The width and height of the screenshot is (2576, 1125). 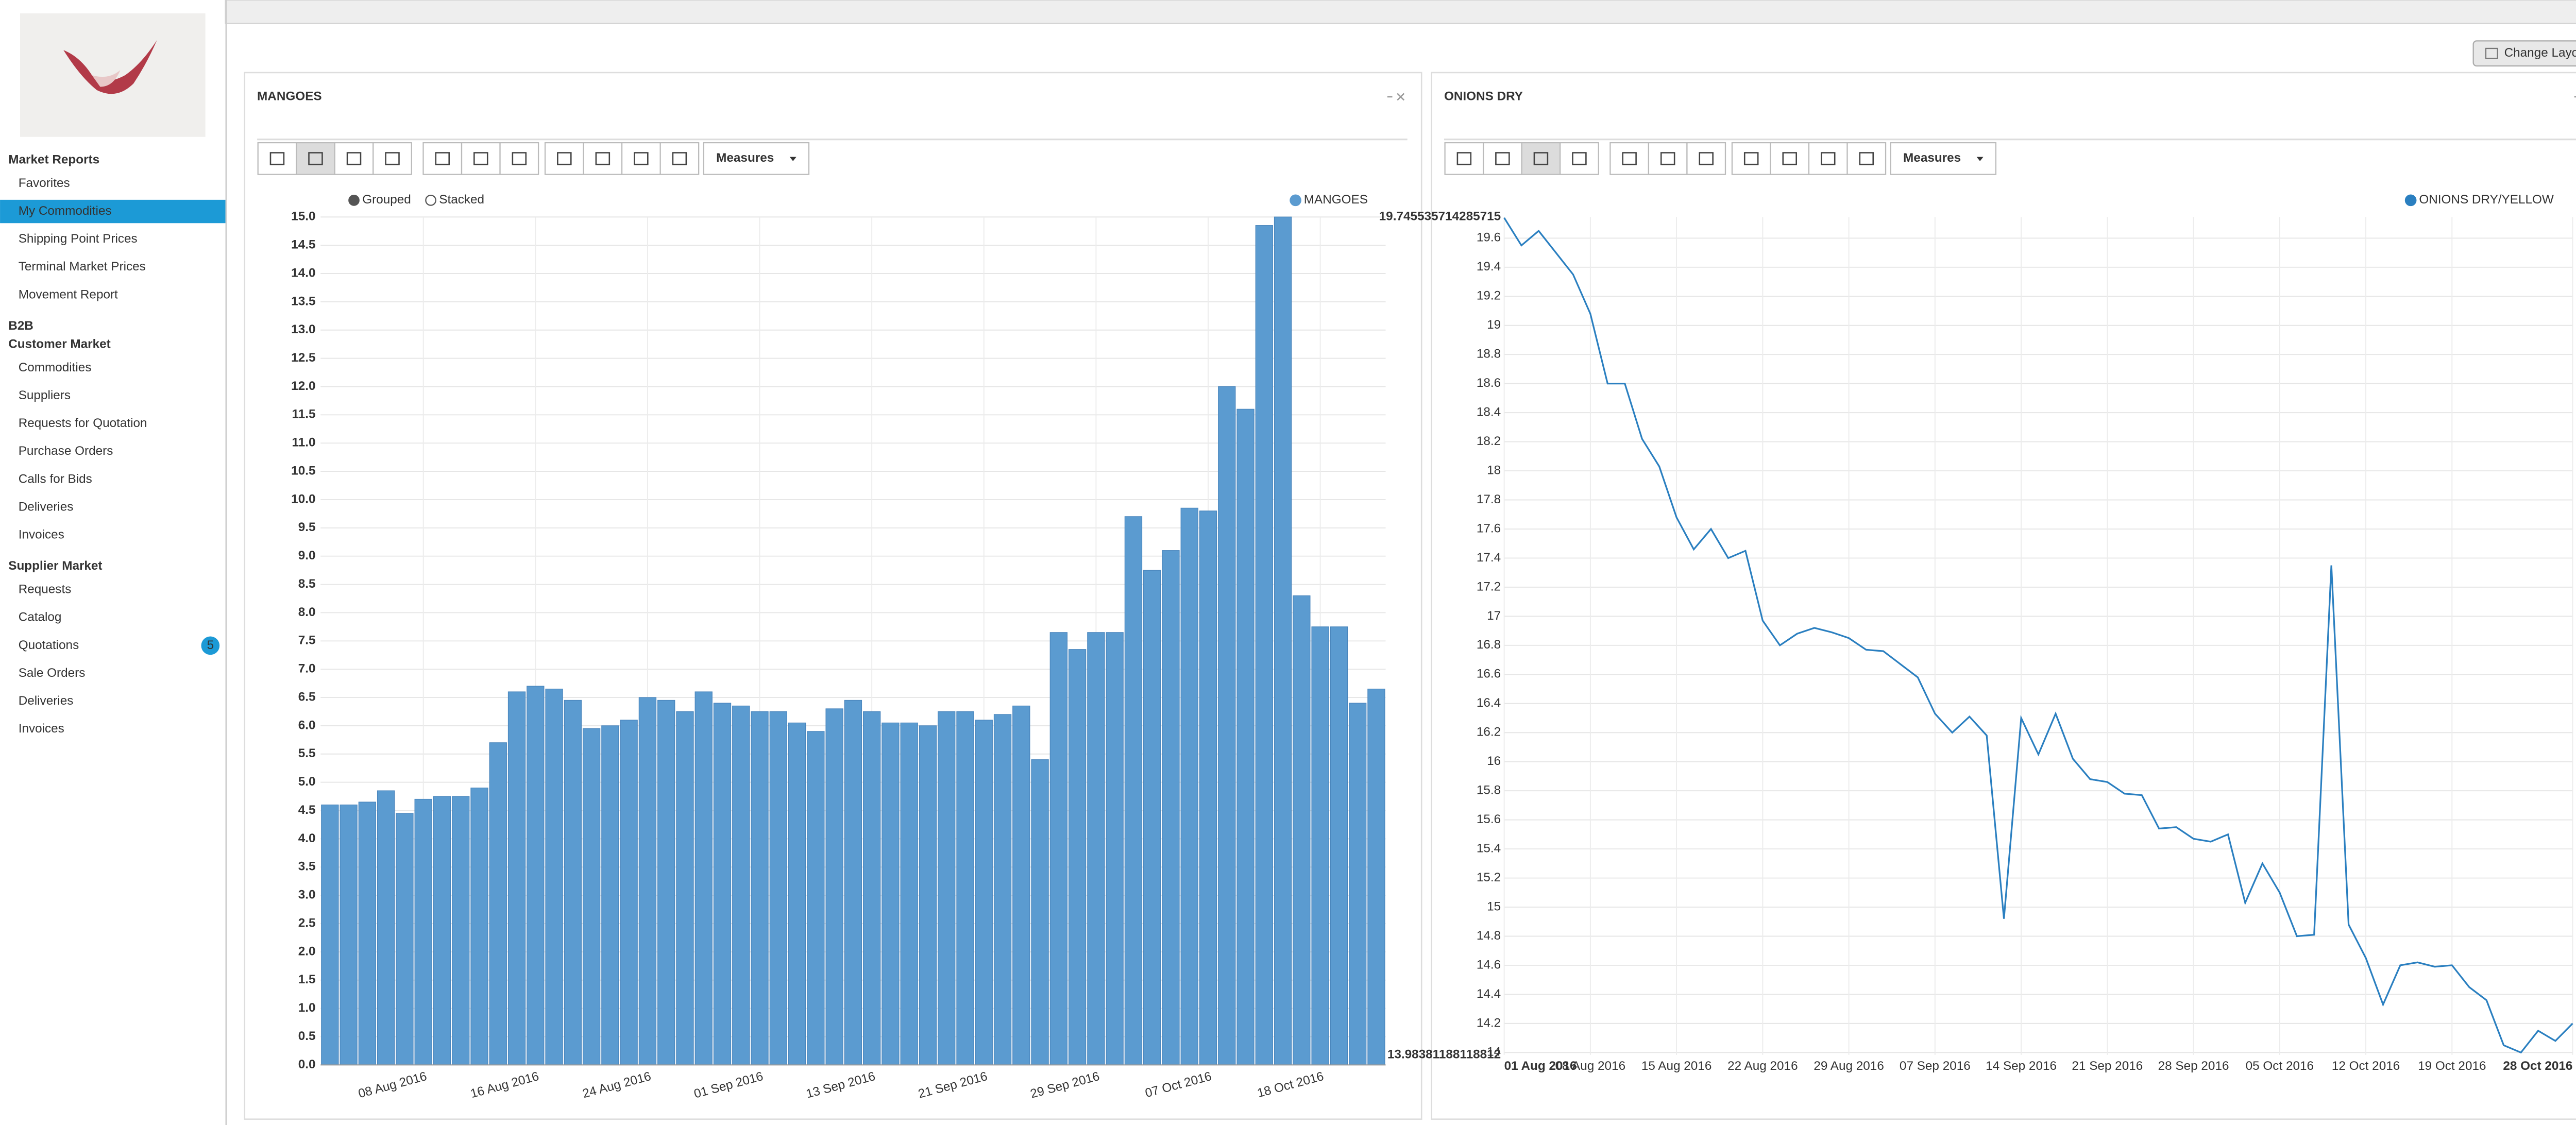 What do you see at coordinates (1935, 1066) in the screenshot?
I see `x-tick-label: 07 Sep 2016` at bounding box center [1935, 1066].